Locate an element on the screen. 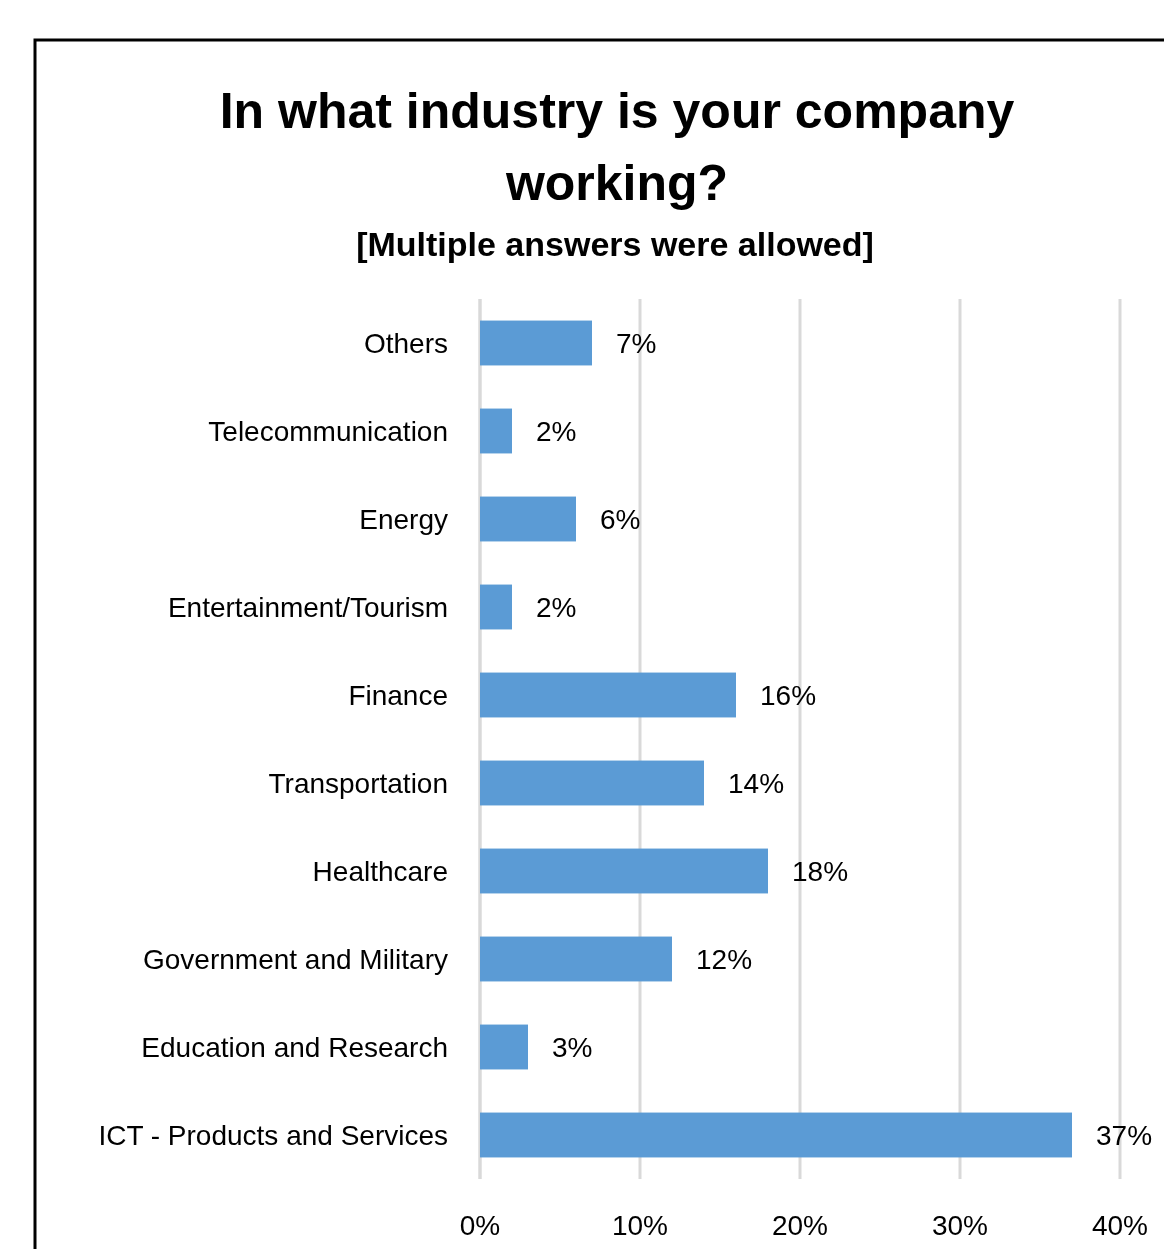 The width and height of the screenshot is (1164, 1249). y-tick-label: ICT - Products and Services is located at coordinates (273, 1135).